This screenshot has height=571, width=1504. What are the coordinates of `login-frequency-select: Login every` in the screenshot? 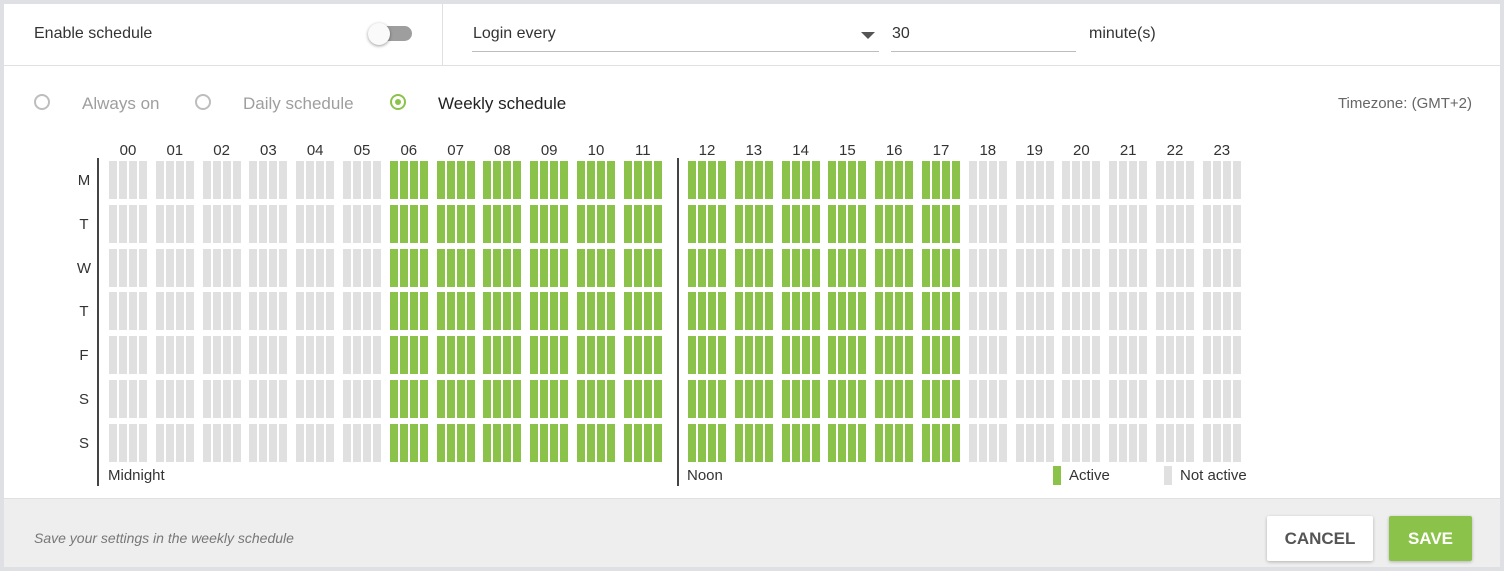 It's located at (675, 35).